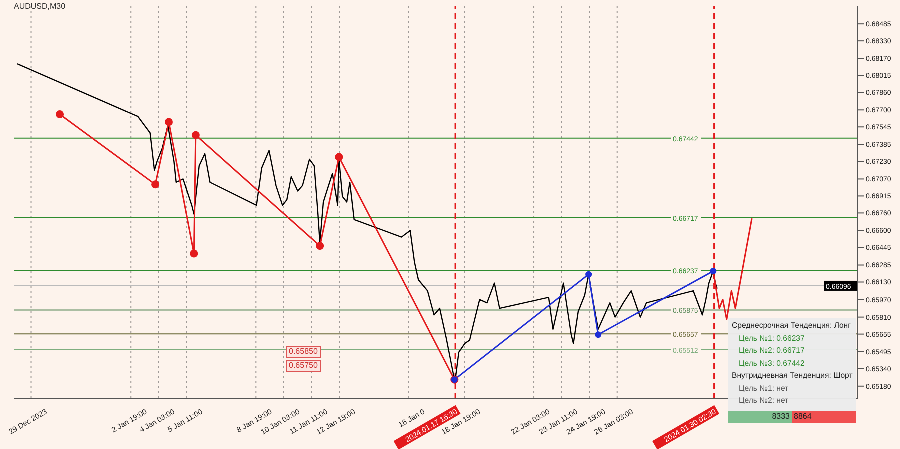 This screenshot has width=900, height=449. Describe the element at coordinates (40, 6) in the screenshot. I see `chart-title: AUDUSD,M30` at that location.